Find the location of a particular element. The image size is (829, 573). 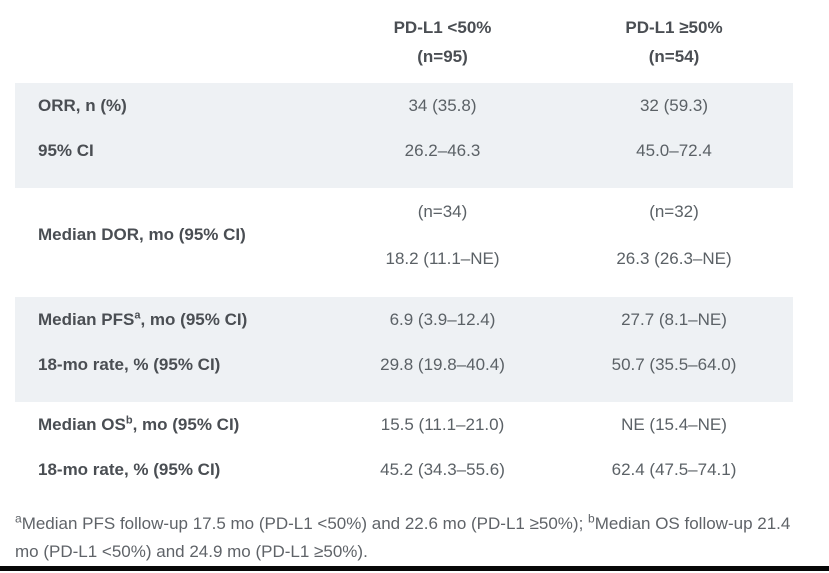

orr-value-pdl1-high: 32 (59.3) is located at coordinates (674, 105).